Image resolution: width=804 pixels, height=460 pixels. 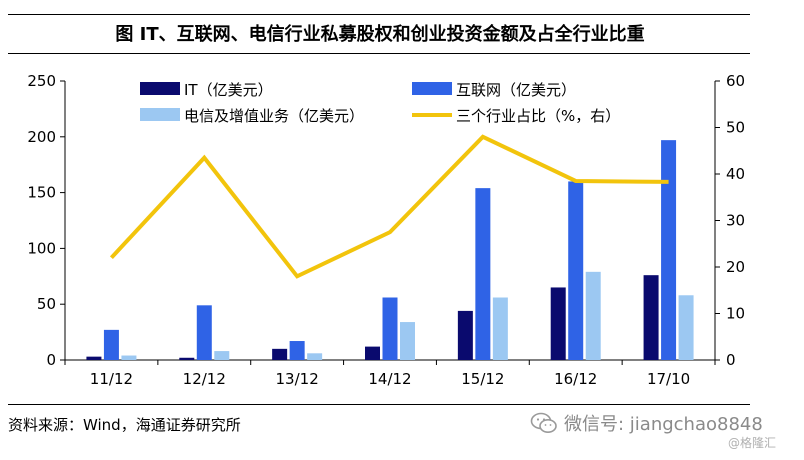 What do you see at coordinates (389, 379) in the screenshot?
I see `x-tick-label: 14/12` at bounding box center [389, 379].